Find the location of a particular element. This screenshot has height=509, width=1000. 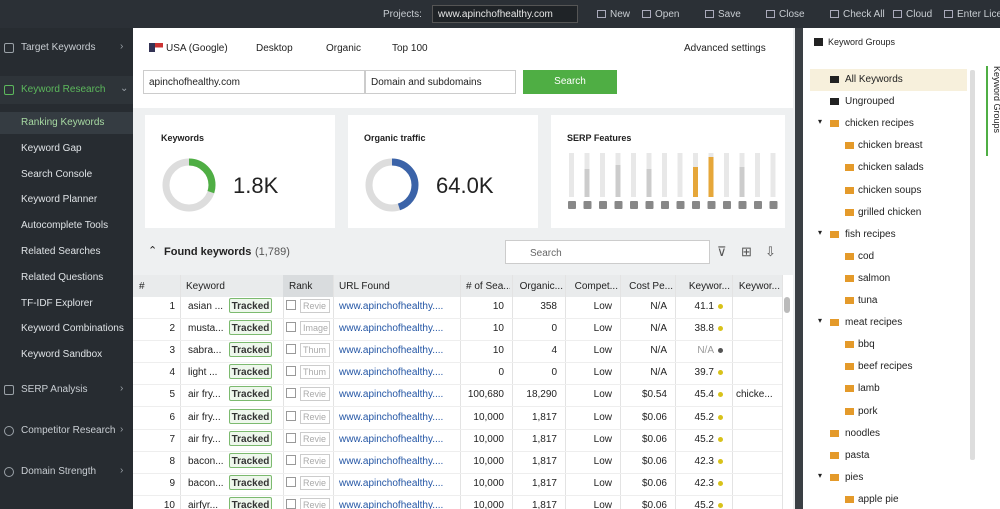

column-header: Rank is located at coordinates (301, 286).